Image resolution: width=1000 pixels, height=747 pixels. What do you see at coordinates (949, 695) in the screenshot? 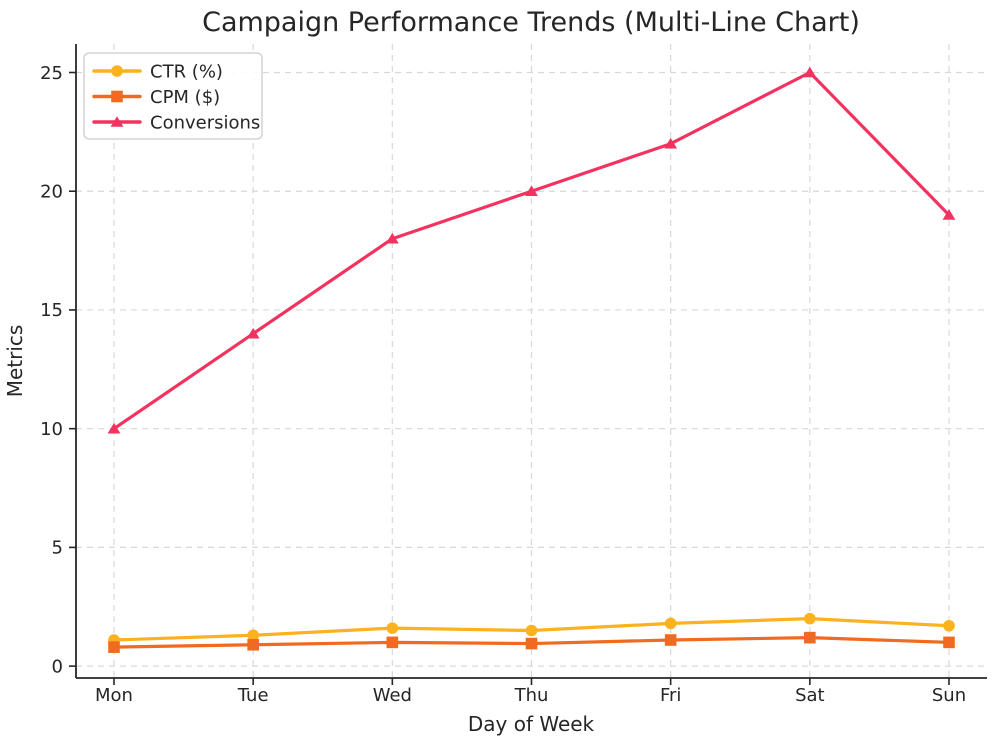
I see `x-tick-label: Sun` at bounding box center [949, 695].